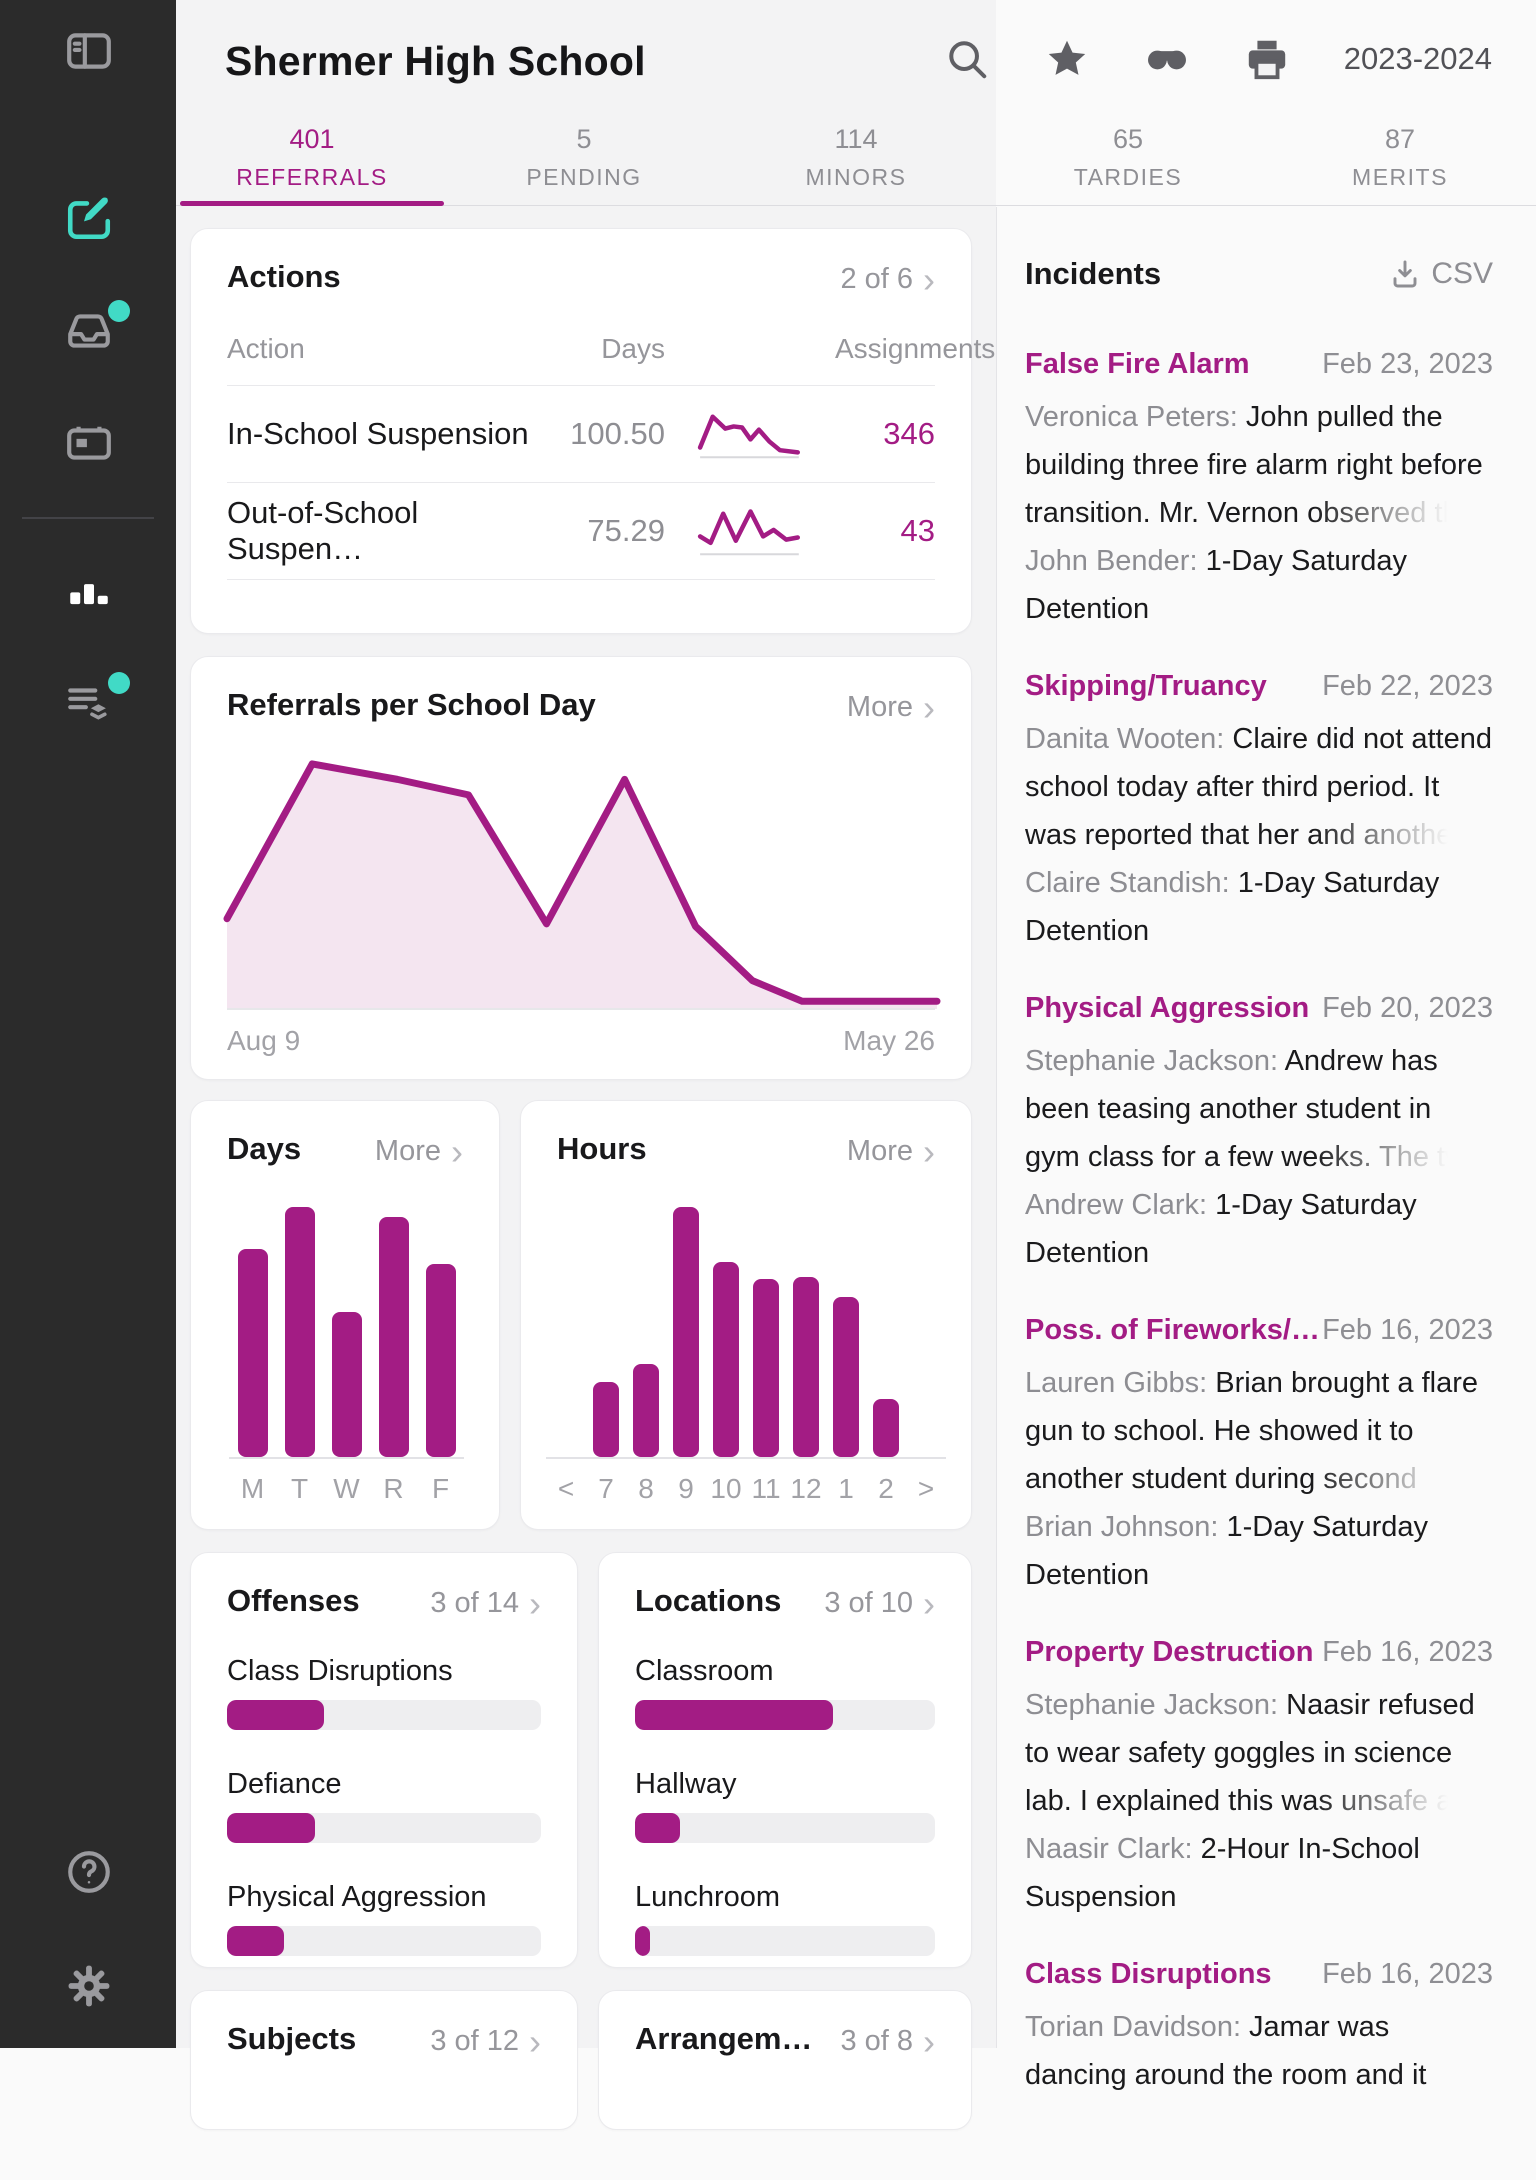  I want to click on tab-count: 65, so click(1128, 139).